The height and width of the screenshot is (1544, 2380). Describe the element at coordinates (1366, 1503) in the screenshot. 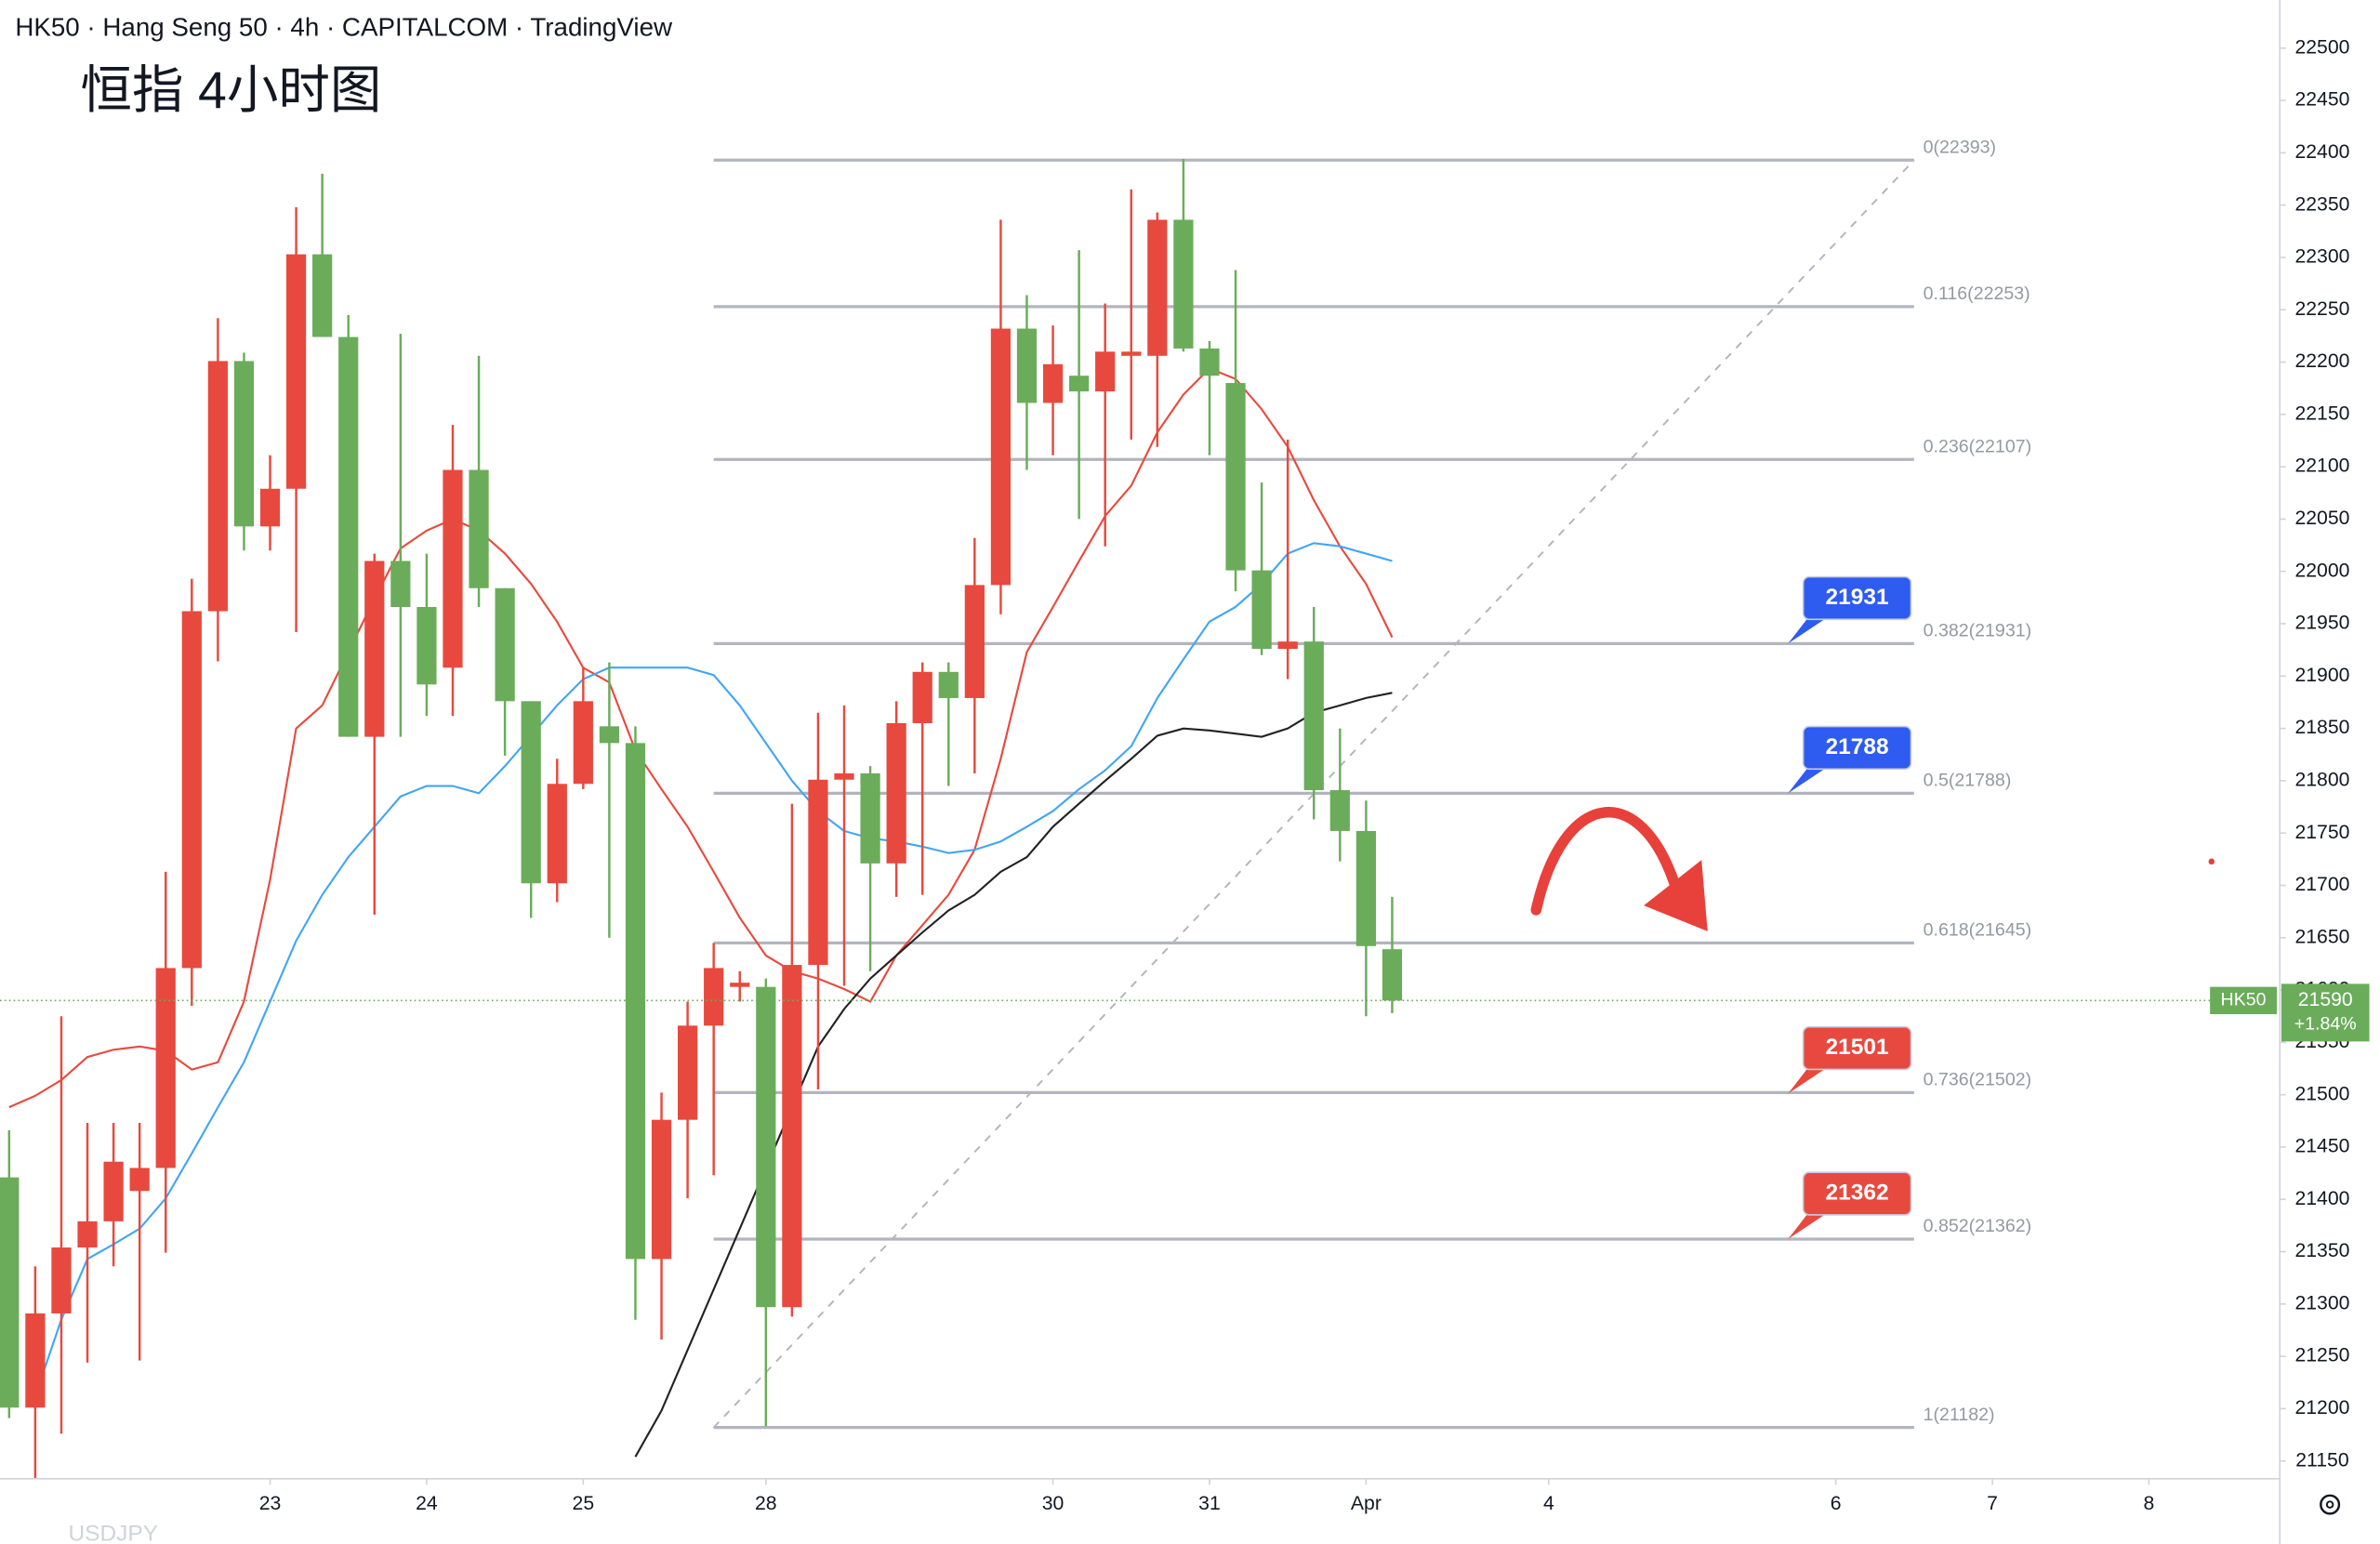

I see `x-tick-label: Apr` at that location.